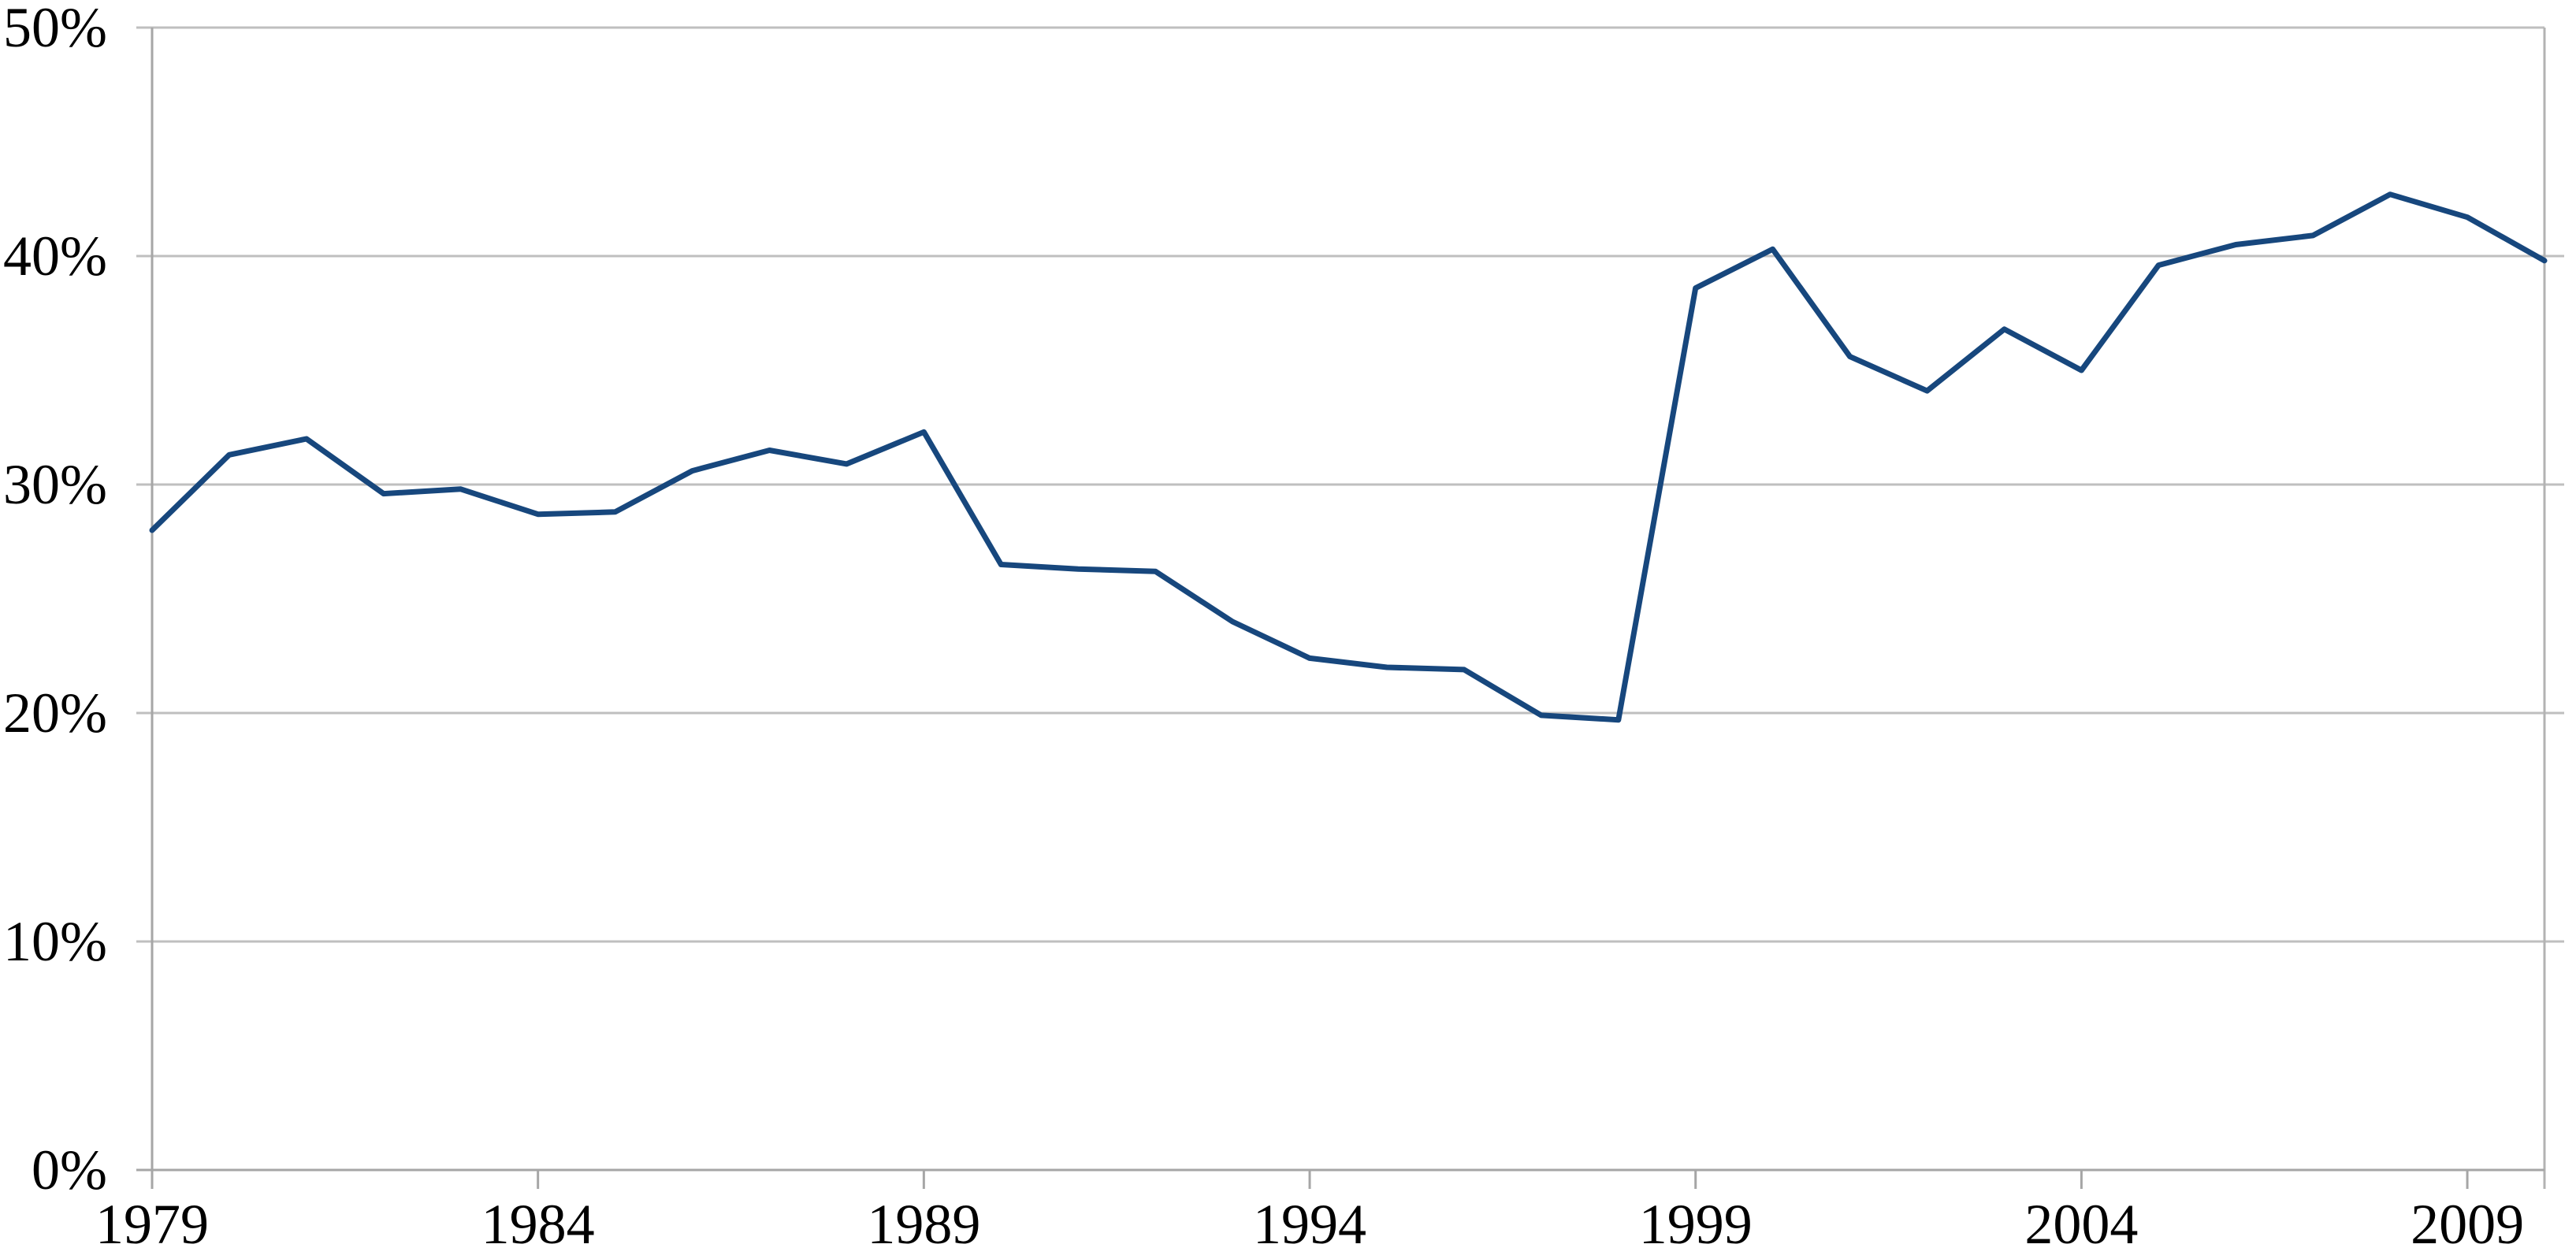 This screenshot has width=2576, height=1259. I want to click on x-axis-tick-label: 2009, so click(2468, 1224).